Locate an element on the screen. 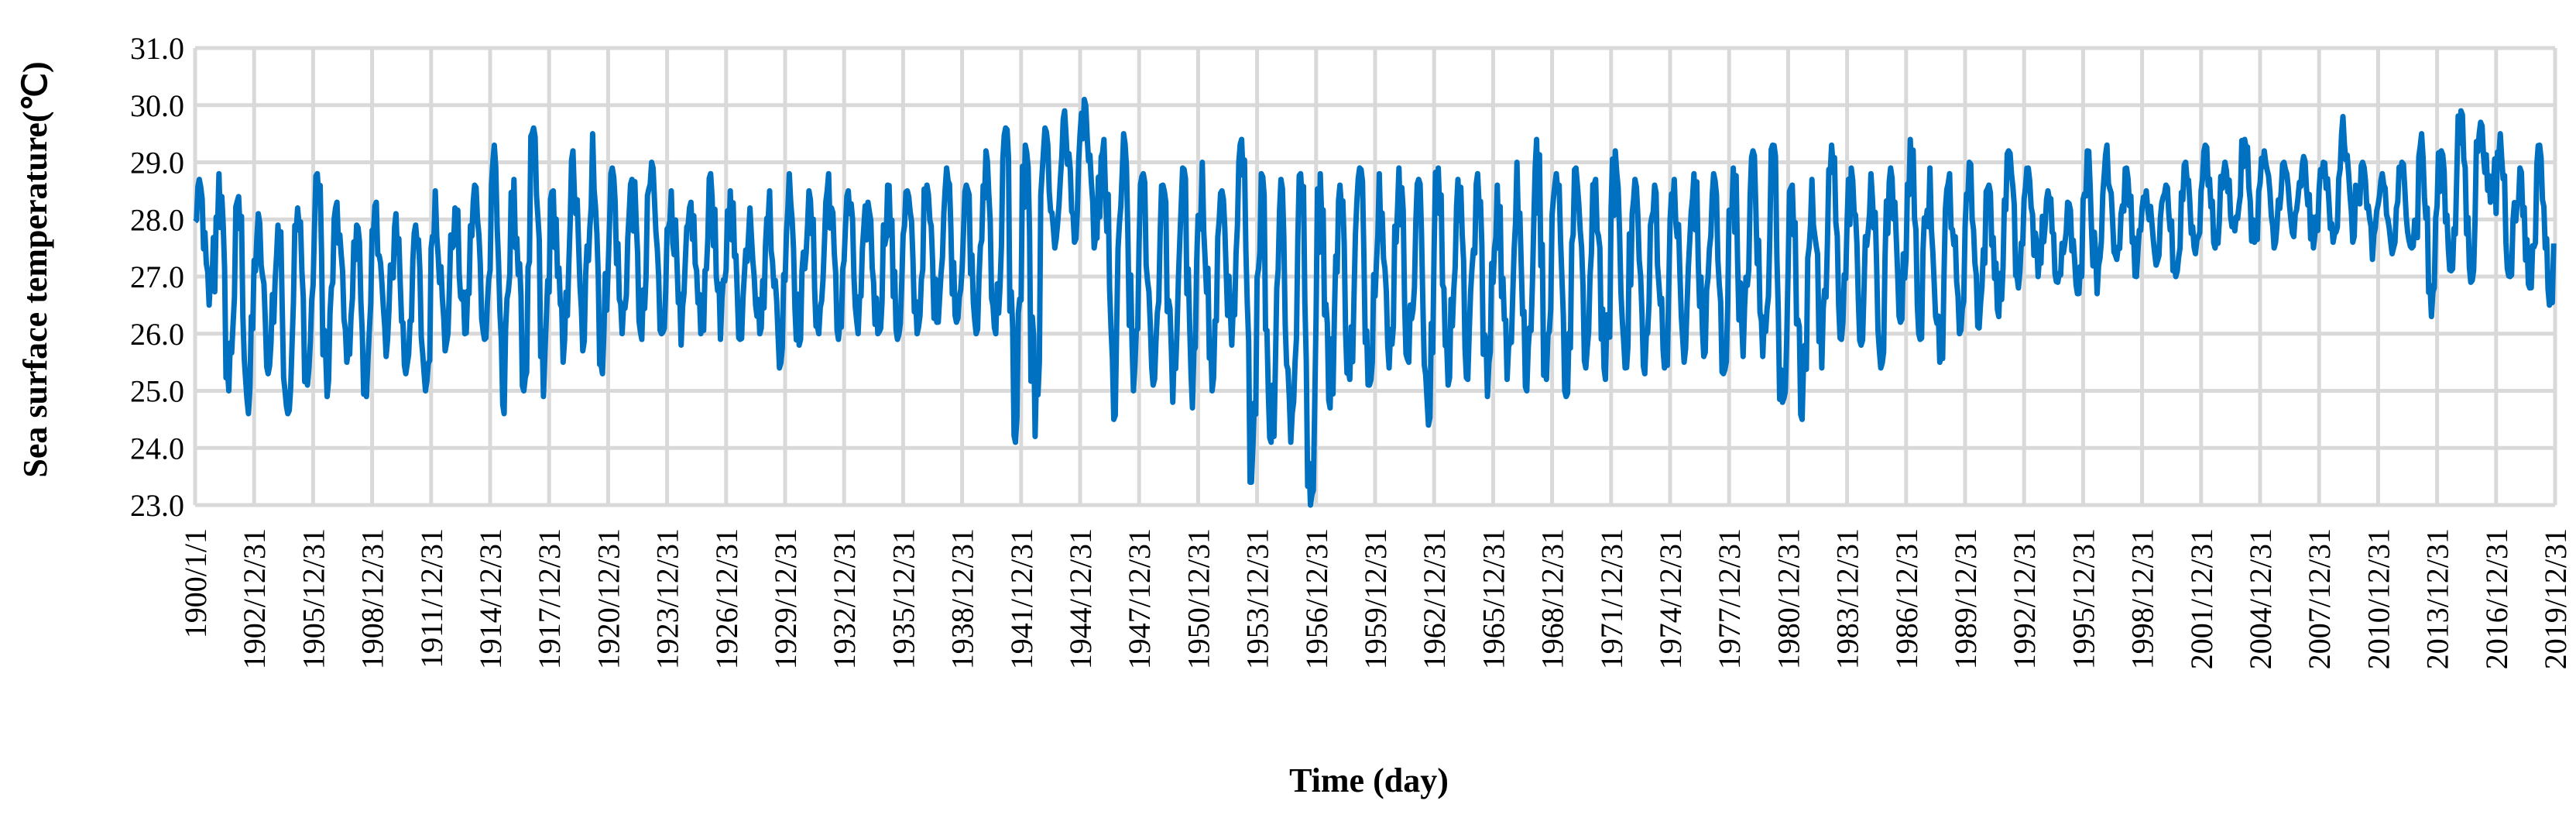  y-axis-tick-labels: 23.0 24.0 25.0 26.0 27.0 28.0 29.0 30.0 31.0 is located at coordinates (157, 277).